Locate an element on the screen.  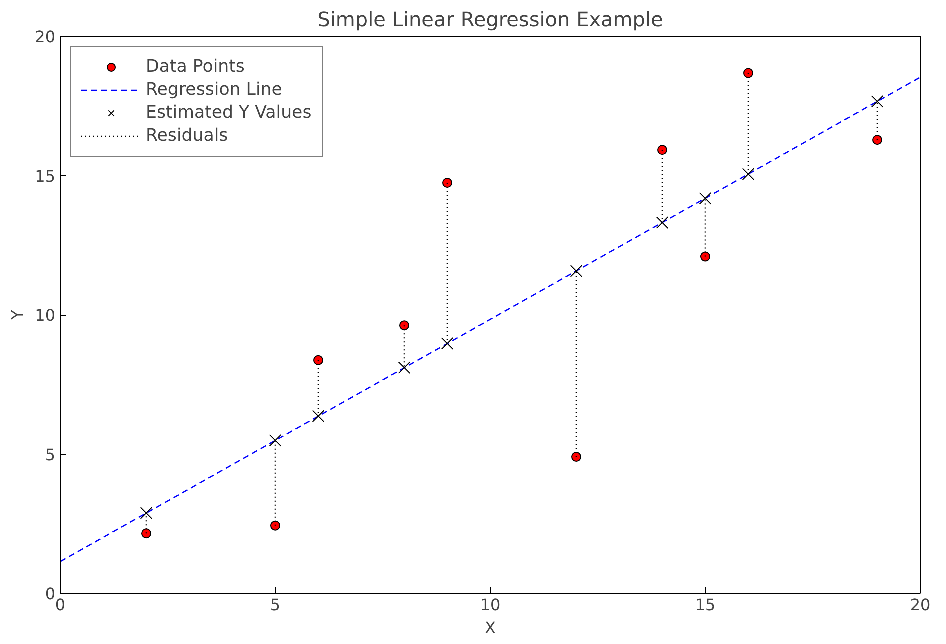
y-tick-label: 5 is located at coordinates (50, 454).